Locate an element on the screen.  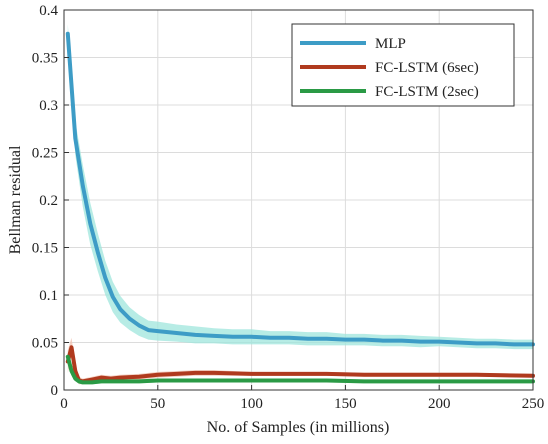
y-tick-label: 0.05 is located at coordinates (45, 344).